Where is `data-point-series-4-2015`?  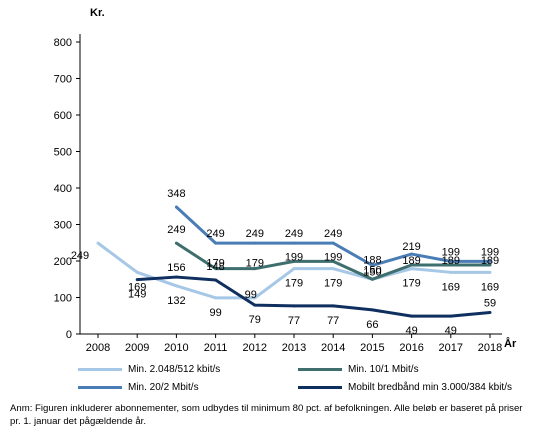 data-point-series-4-2015 is located at coordinates (372, 310).